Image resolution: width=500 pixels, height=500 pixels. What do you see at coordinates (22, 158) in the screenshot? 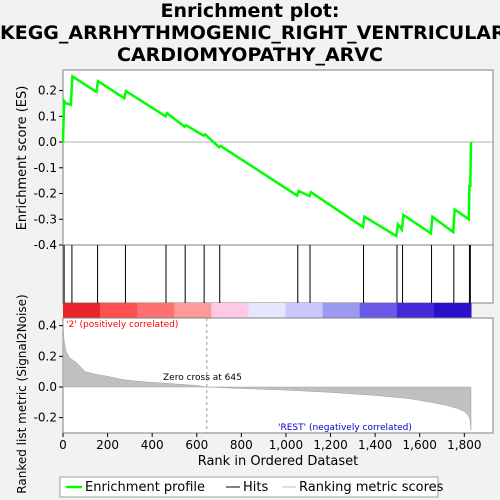
I see `es-ylabel: Enrichment score (ES)` at bounding box center [22, 158].